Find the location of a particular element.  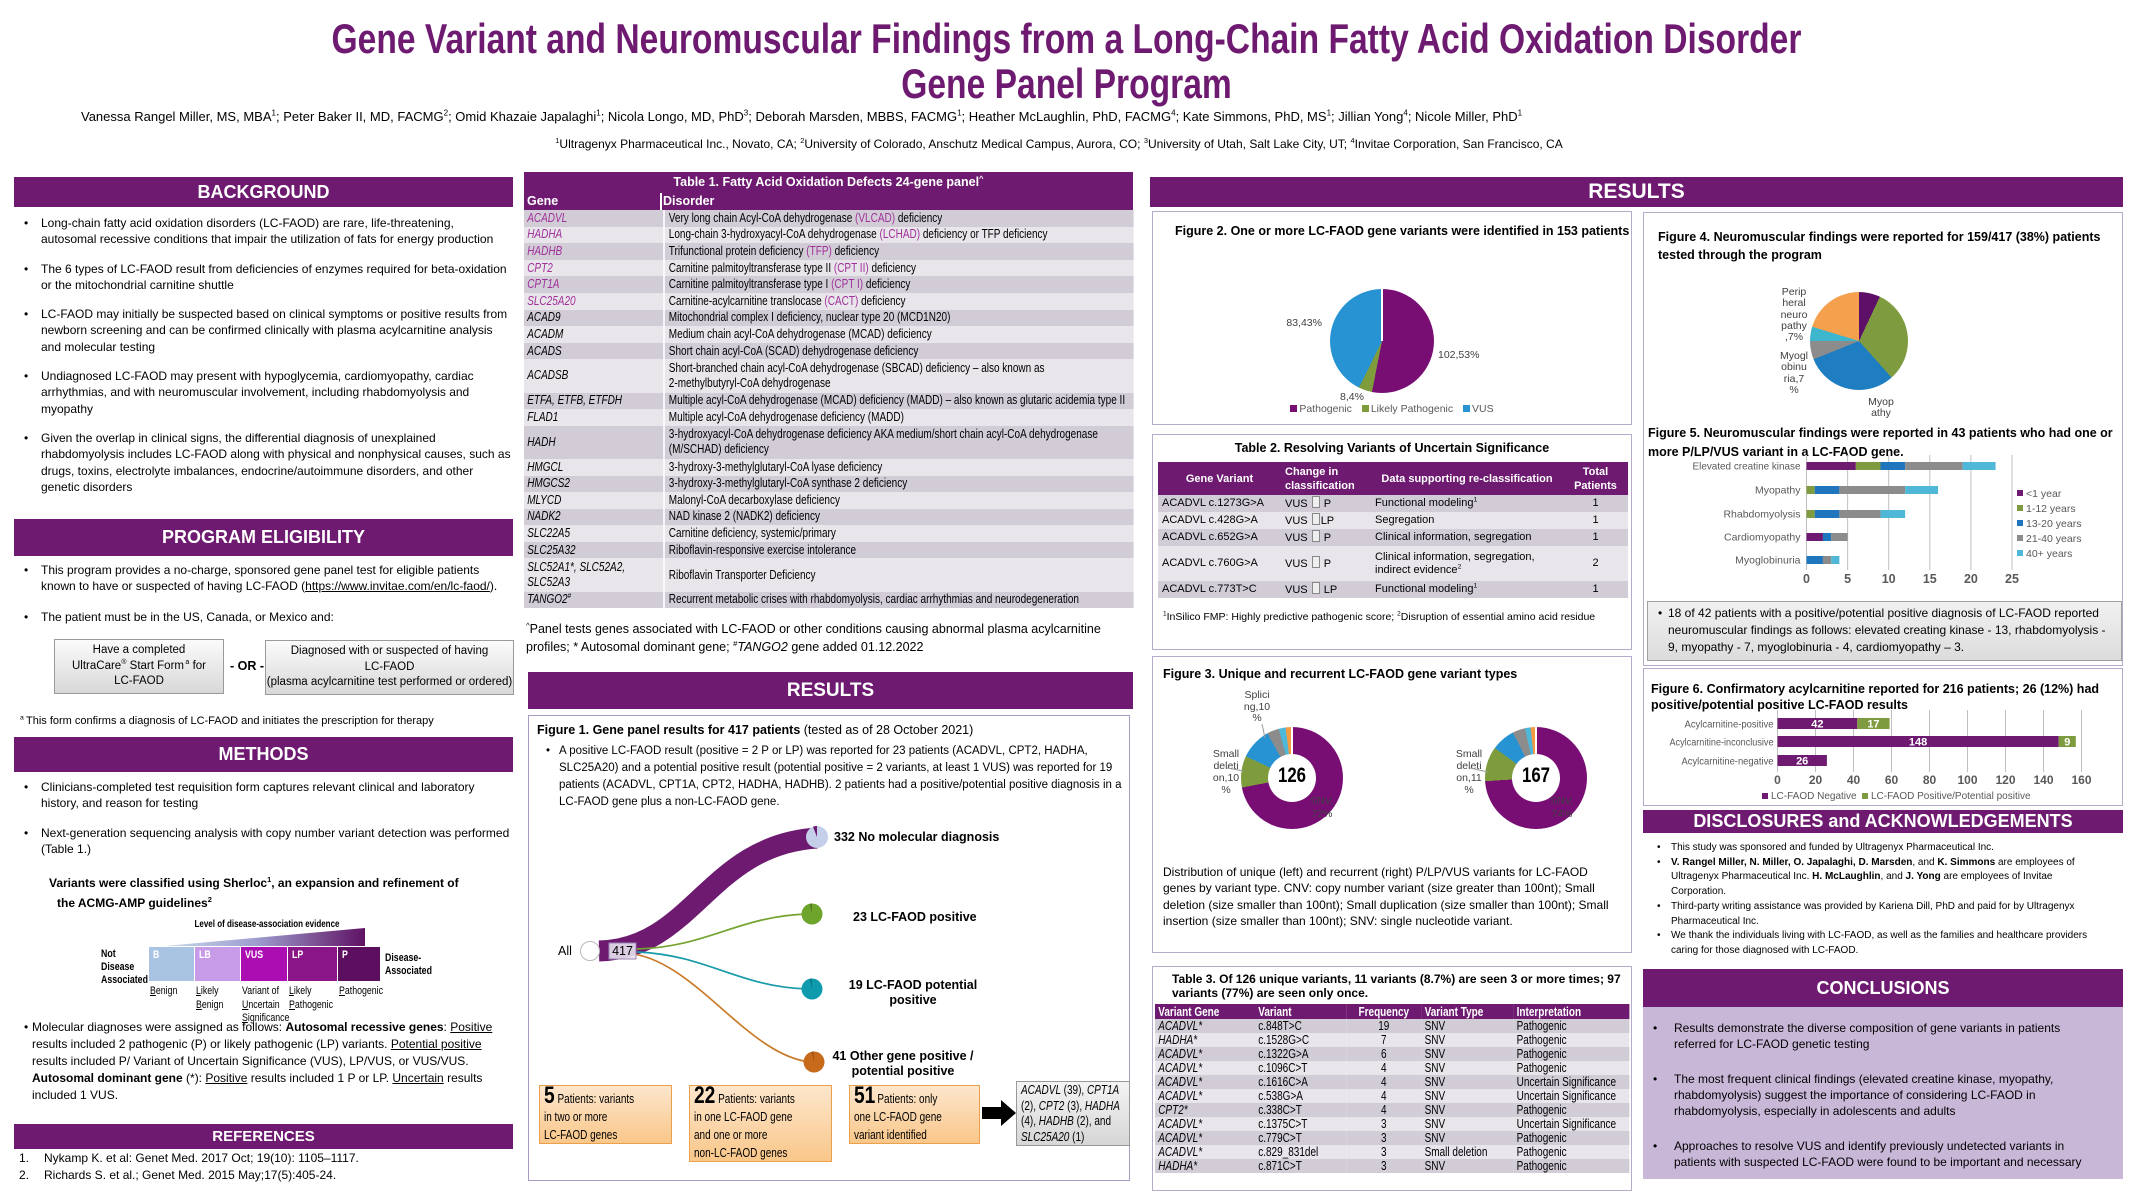

svg-text: Acylcarnitine-inconclusive is located at coordinates (1722, 743).